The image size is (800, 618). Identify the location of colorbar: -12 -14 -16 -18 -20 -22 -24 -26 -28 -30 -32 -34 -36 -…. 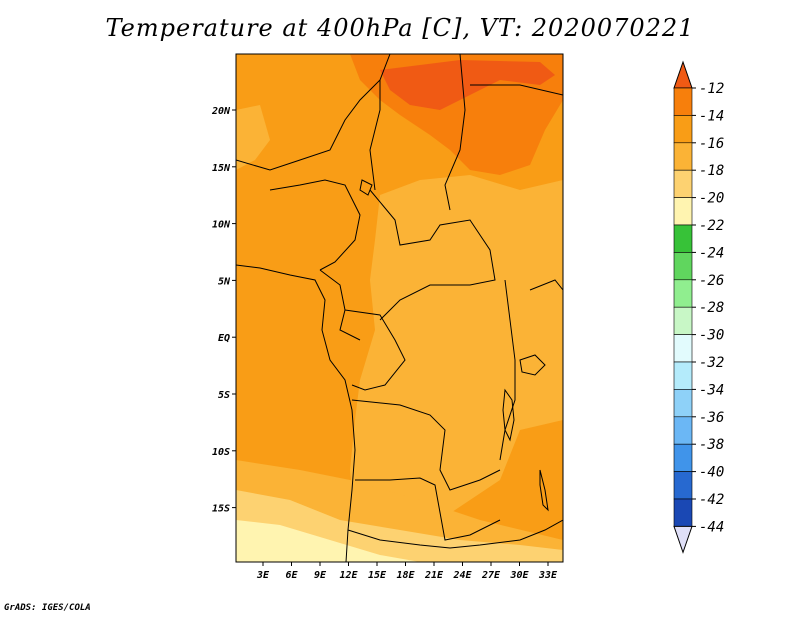
(698, 307).